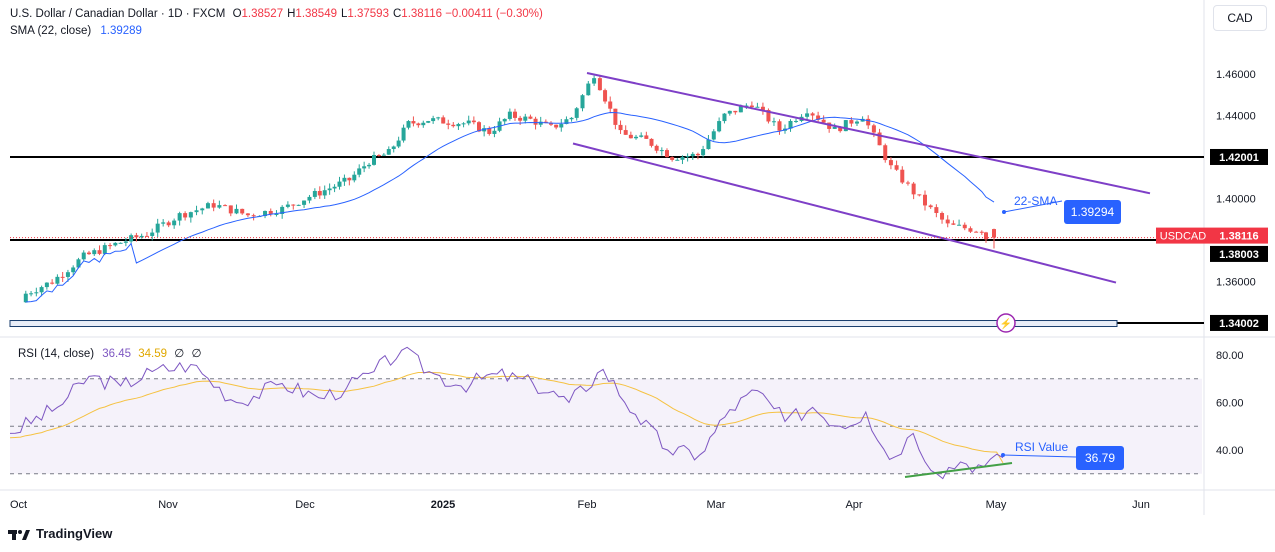 This screenshot has width=1275, height=552. I want to click on currency-selector: CAD, so click(1240, 18).